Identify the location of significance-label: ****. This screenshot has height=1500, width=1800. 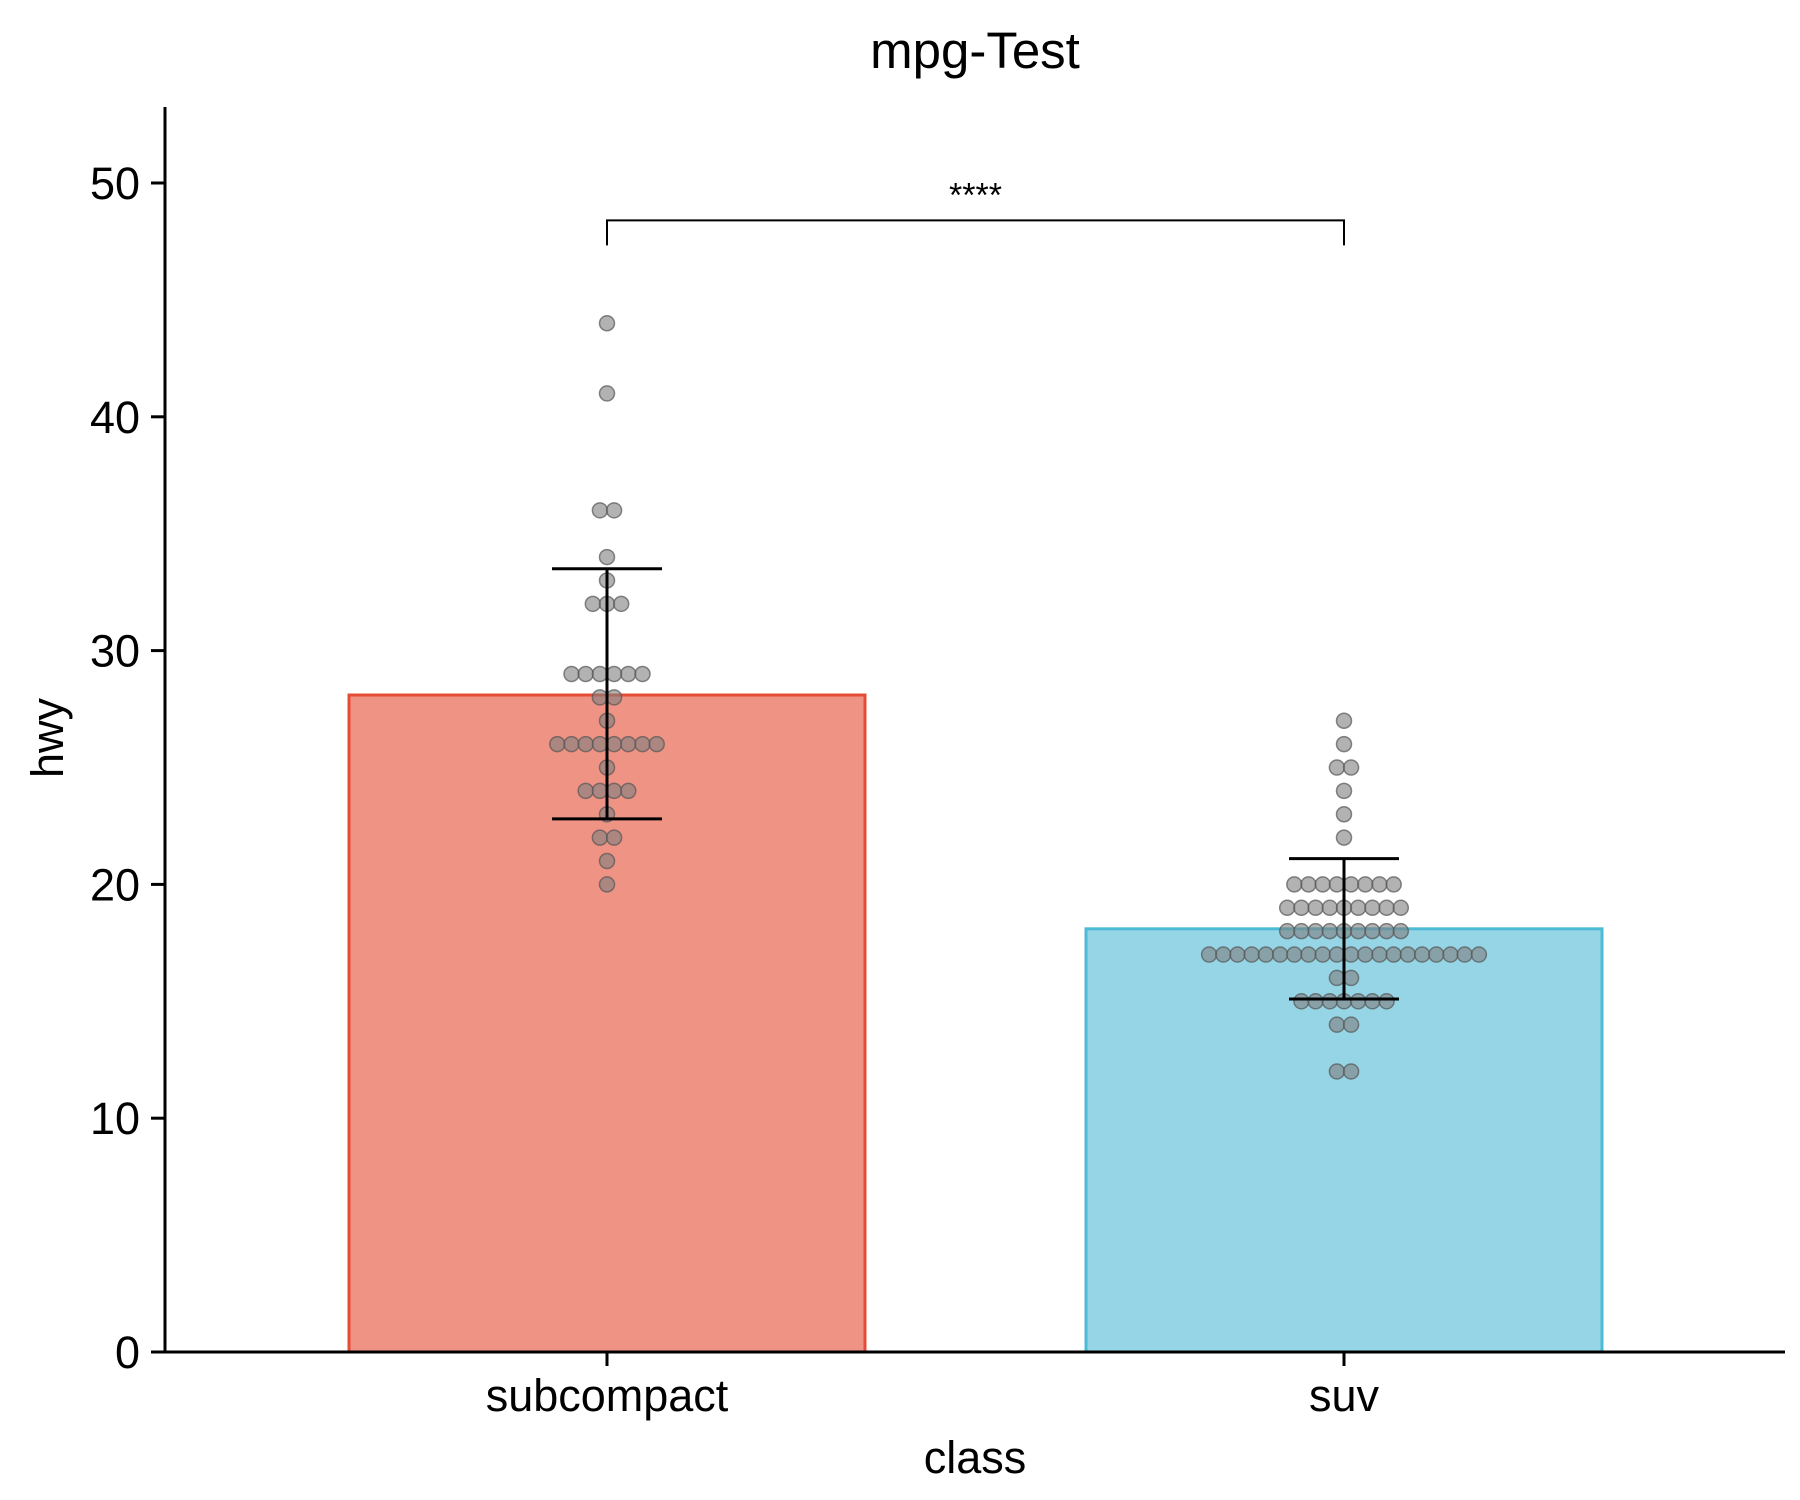
(975, 195).